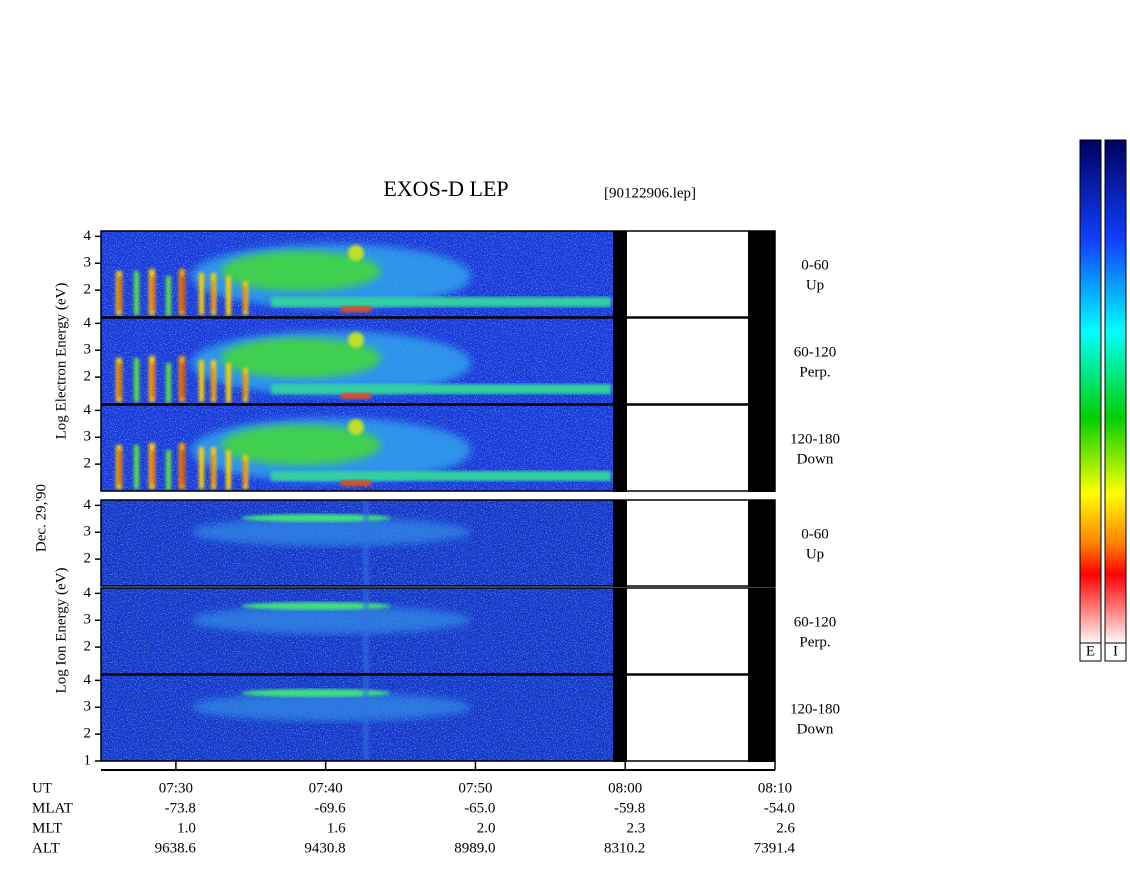  What do you see at coordinates (61, 631) in the screenshot?
I see `group-label: Log Ion Energy (eV)` at bounding box center [61, 631].